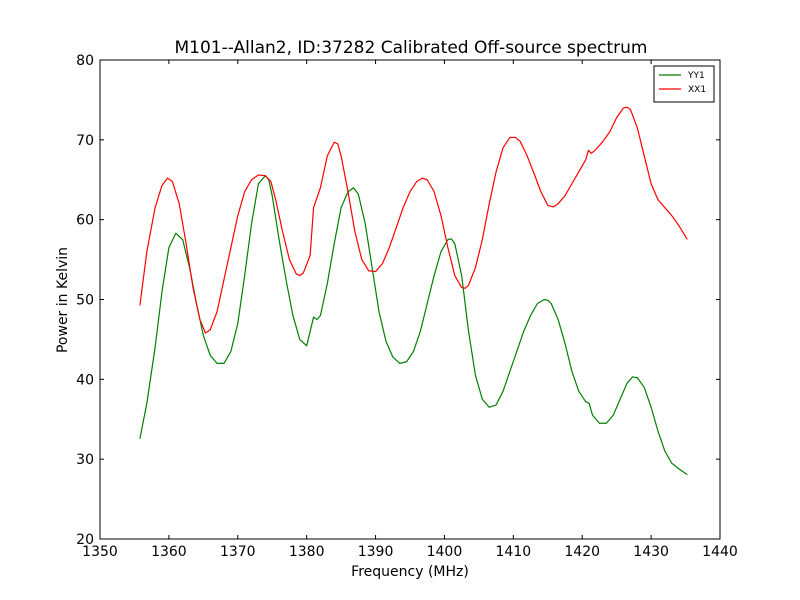 This screenshot has width=800, height=600. I want to click on y-axis-label: Power in Kelvin, so click(63, 300).